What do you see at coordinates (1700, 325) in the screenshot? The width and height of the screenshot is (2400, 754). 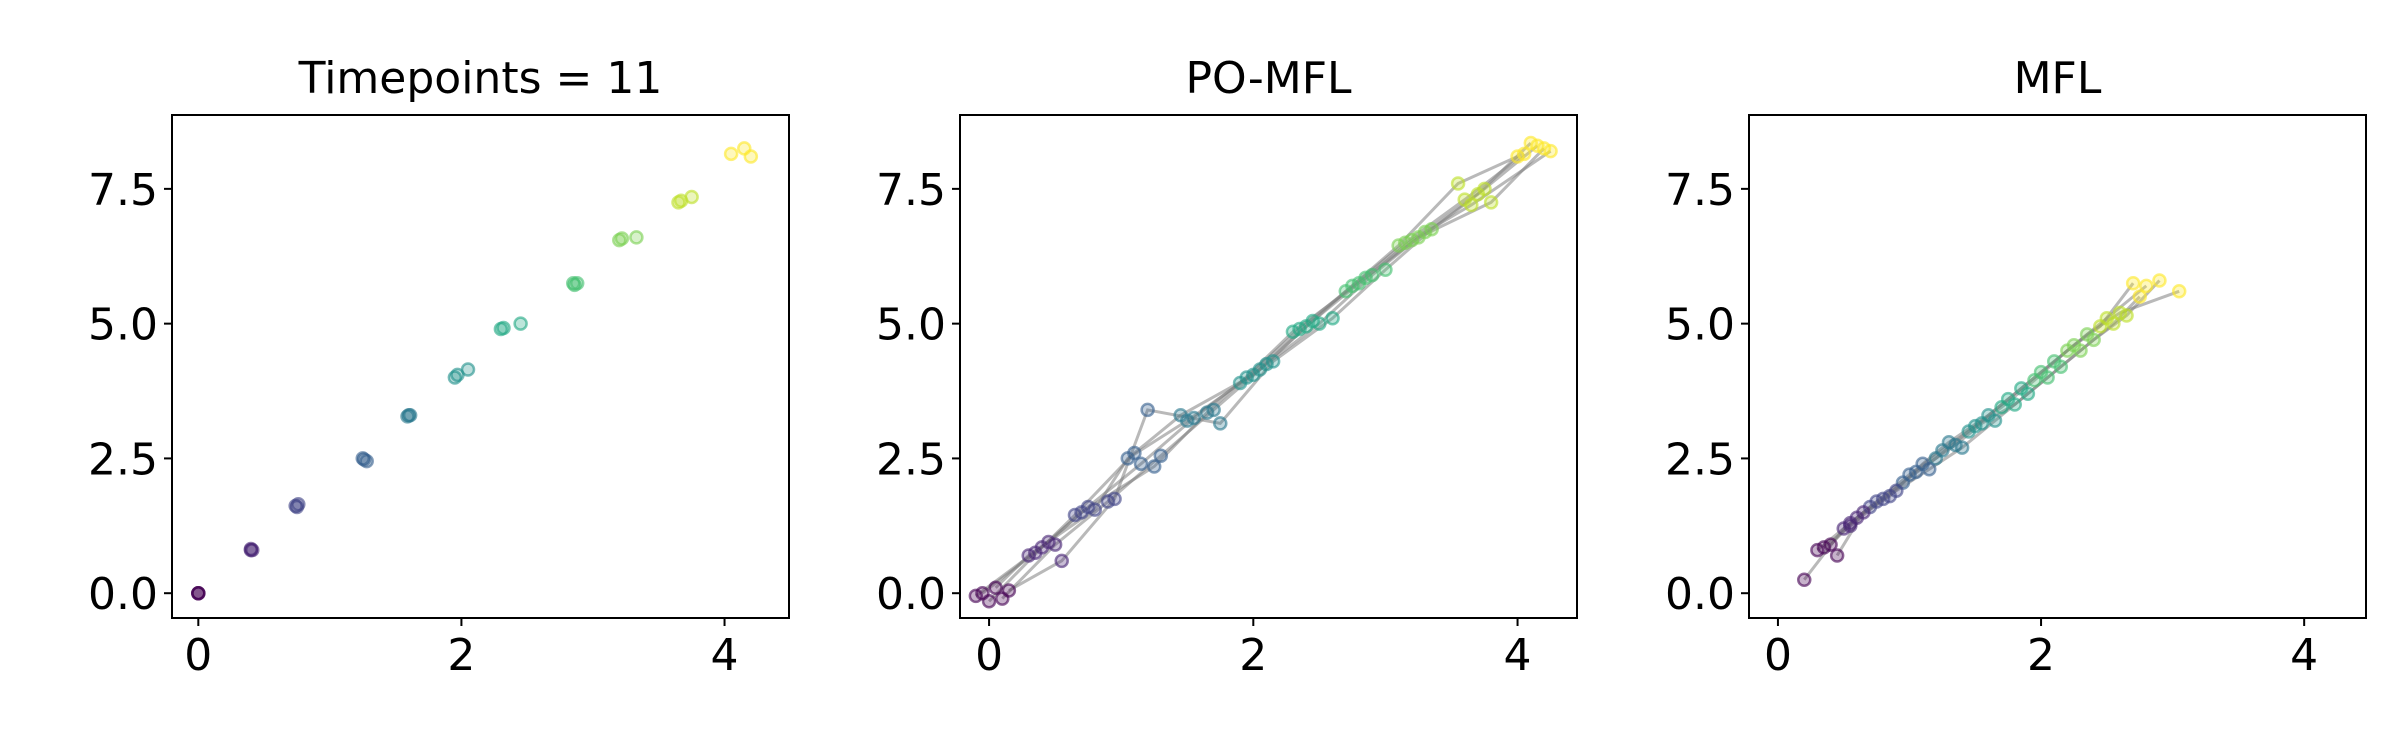 I see `y-tick-label: 5.0` at bounding box center [1700, 325].